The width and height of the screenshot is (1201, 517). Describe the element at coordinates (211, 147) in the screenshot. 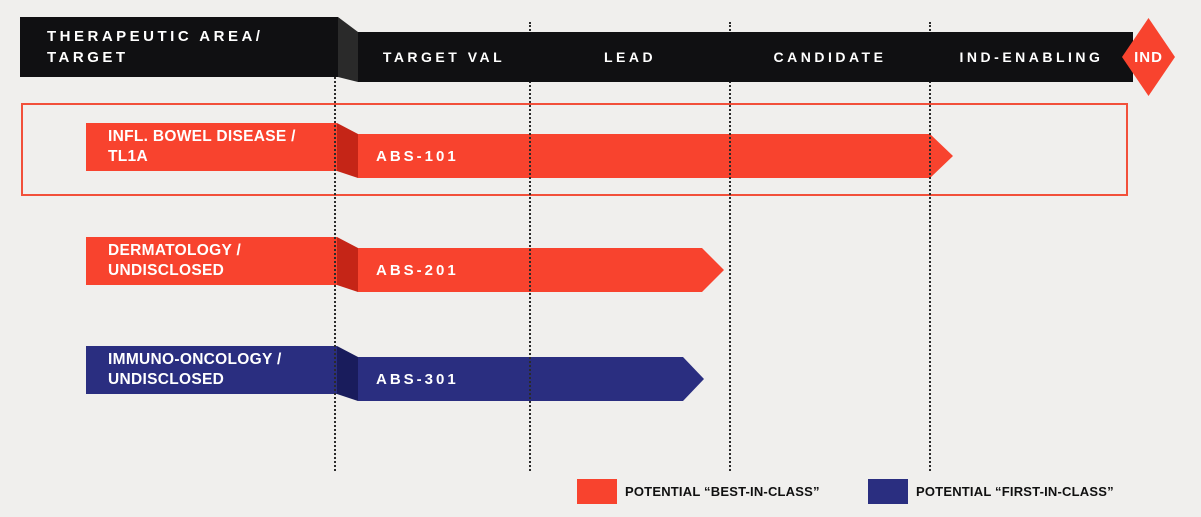

I see `therapeutic-area-label: INFL. BOWEL DISEASE / TL1A` at that location.